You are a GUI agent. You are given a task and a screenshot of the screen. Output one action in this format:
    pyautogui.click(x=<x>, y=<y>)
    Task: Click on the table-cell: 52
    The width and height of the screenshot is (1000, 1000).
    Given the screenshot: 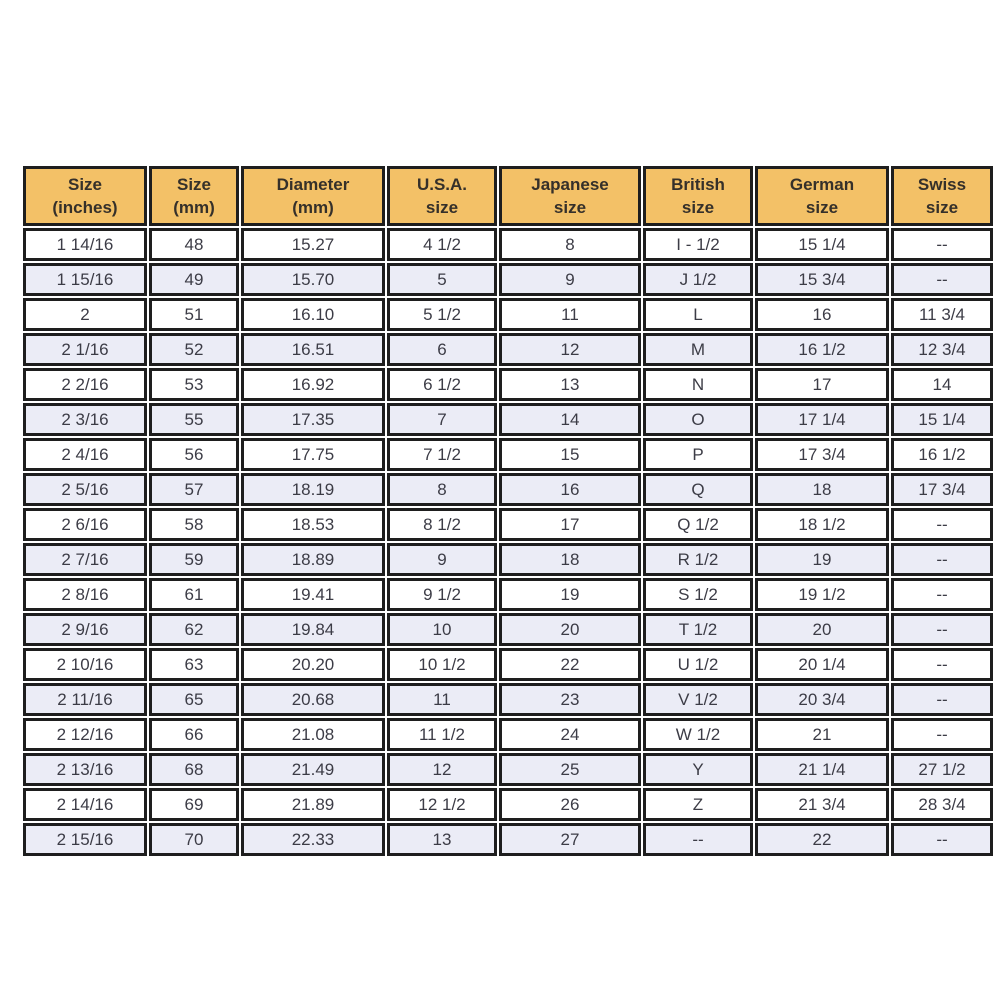 What is the action you would take?
    pyautogui.click(x=194, y=349)
    